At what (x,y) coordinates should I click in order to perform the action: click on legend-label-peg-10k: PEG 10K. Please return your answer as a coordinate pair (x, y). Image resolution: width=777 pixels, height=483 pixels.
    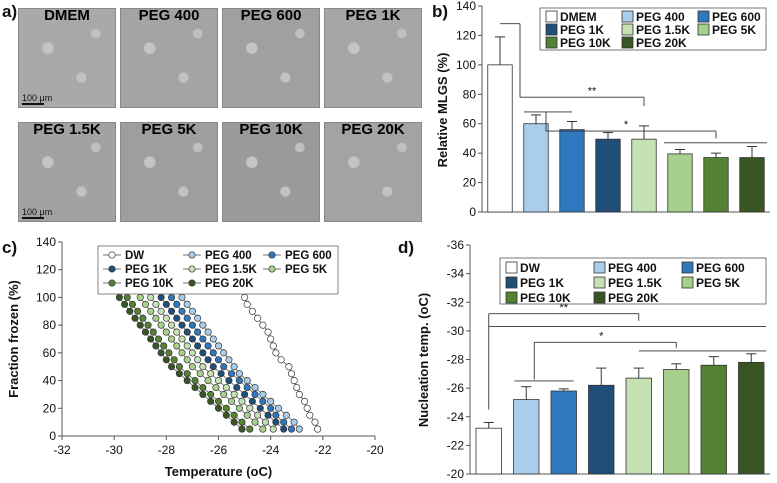
    Looking at the image, I should click on (545, 298).